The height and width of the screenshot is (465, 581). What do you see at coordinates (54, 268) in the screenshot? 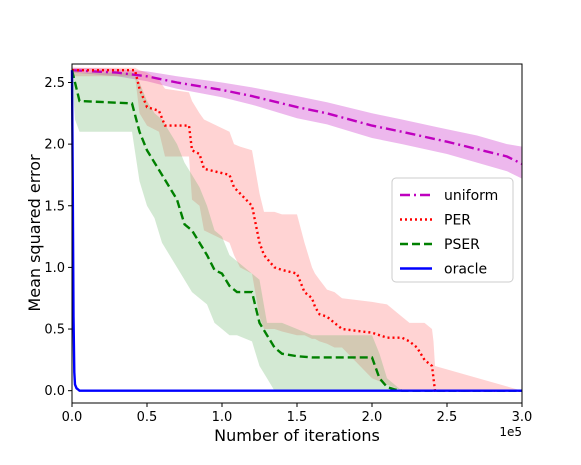
I see `y-tick-label: 1.0` at bounding box center [54, 268].